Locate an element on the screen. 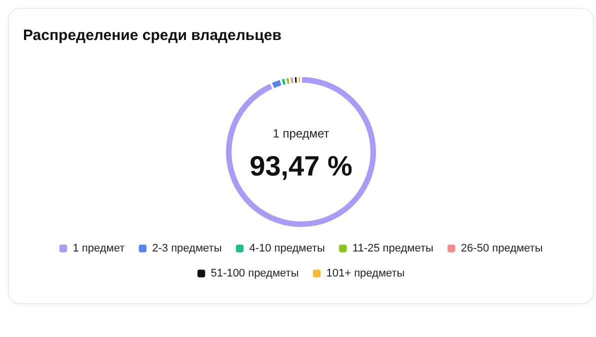 Image resolution: width=596 pixels, height=337 pixels. chart-title: Распределение среди владельцев is located at coordinates (152, 35).